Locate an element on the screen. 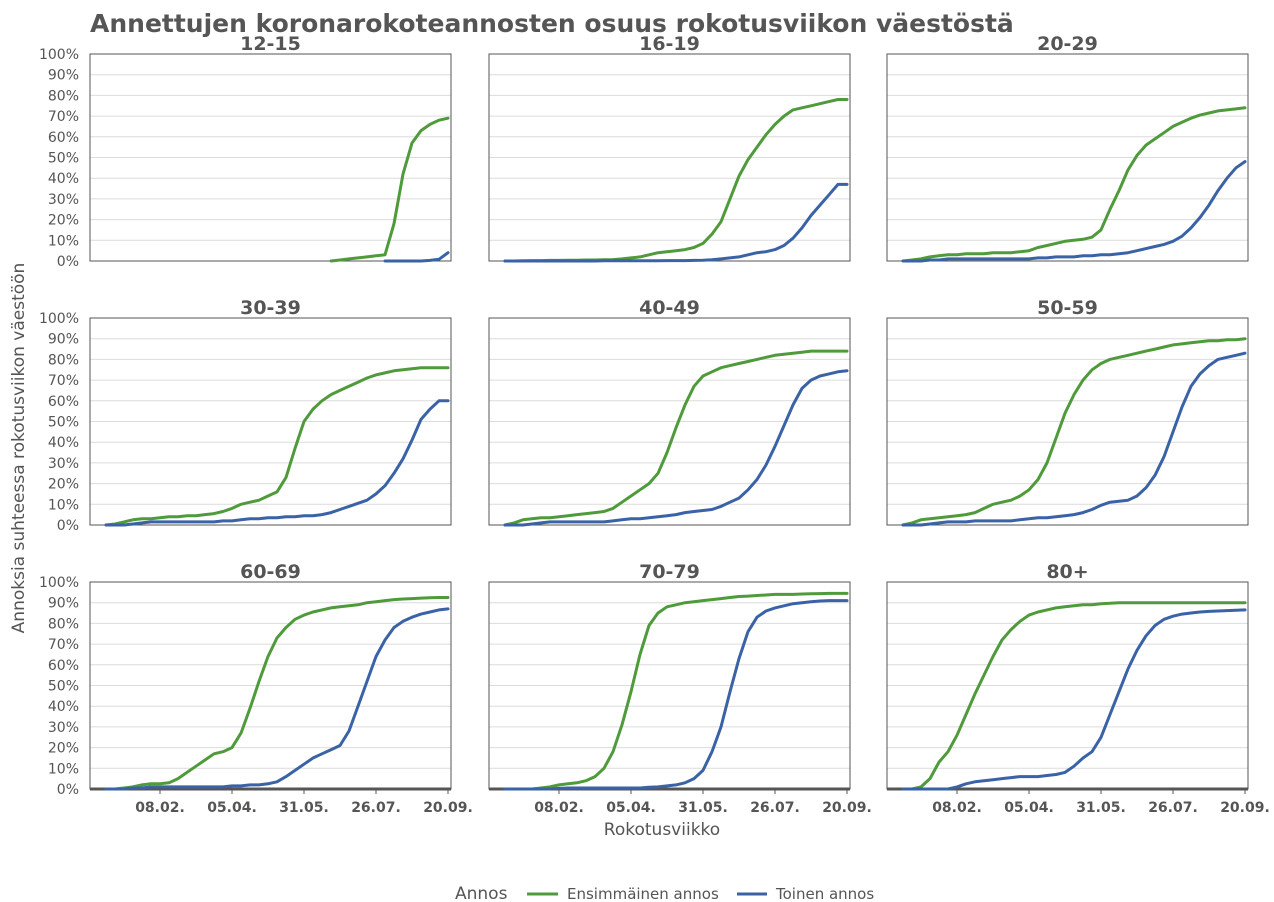 Image resolution: width=1274 pixels, height=902 pixels. panel-40-49: 40-49 is located at coordinates (669, 412).